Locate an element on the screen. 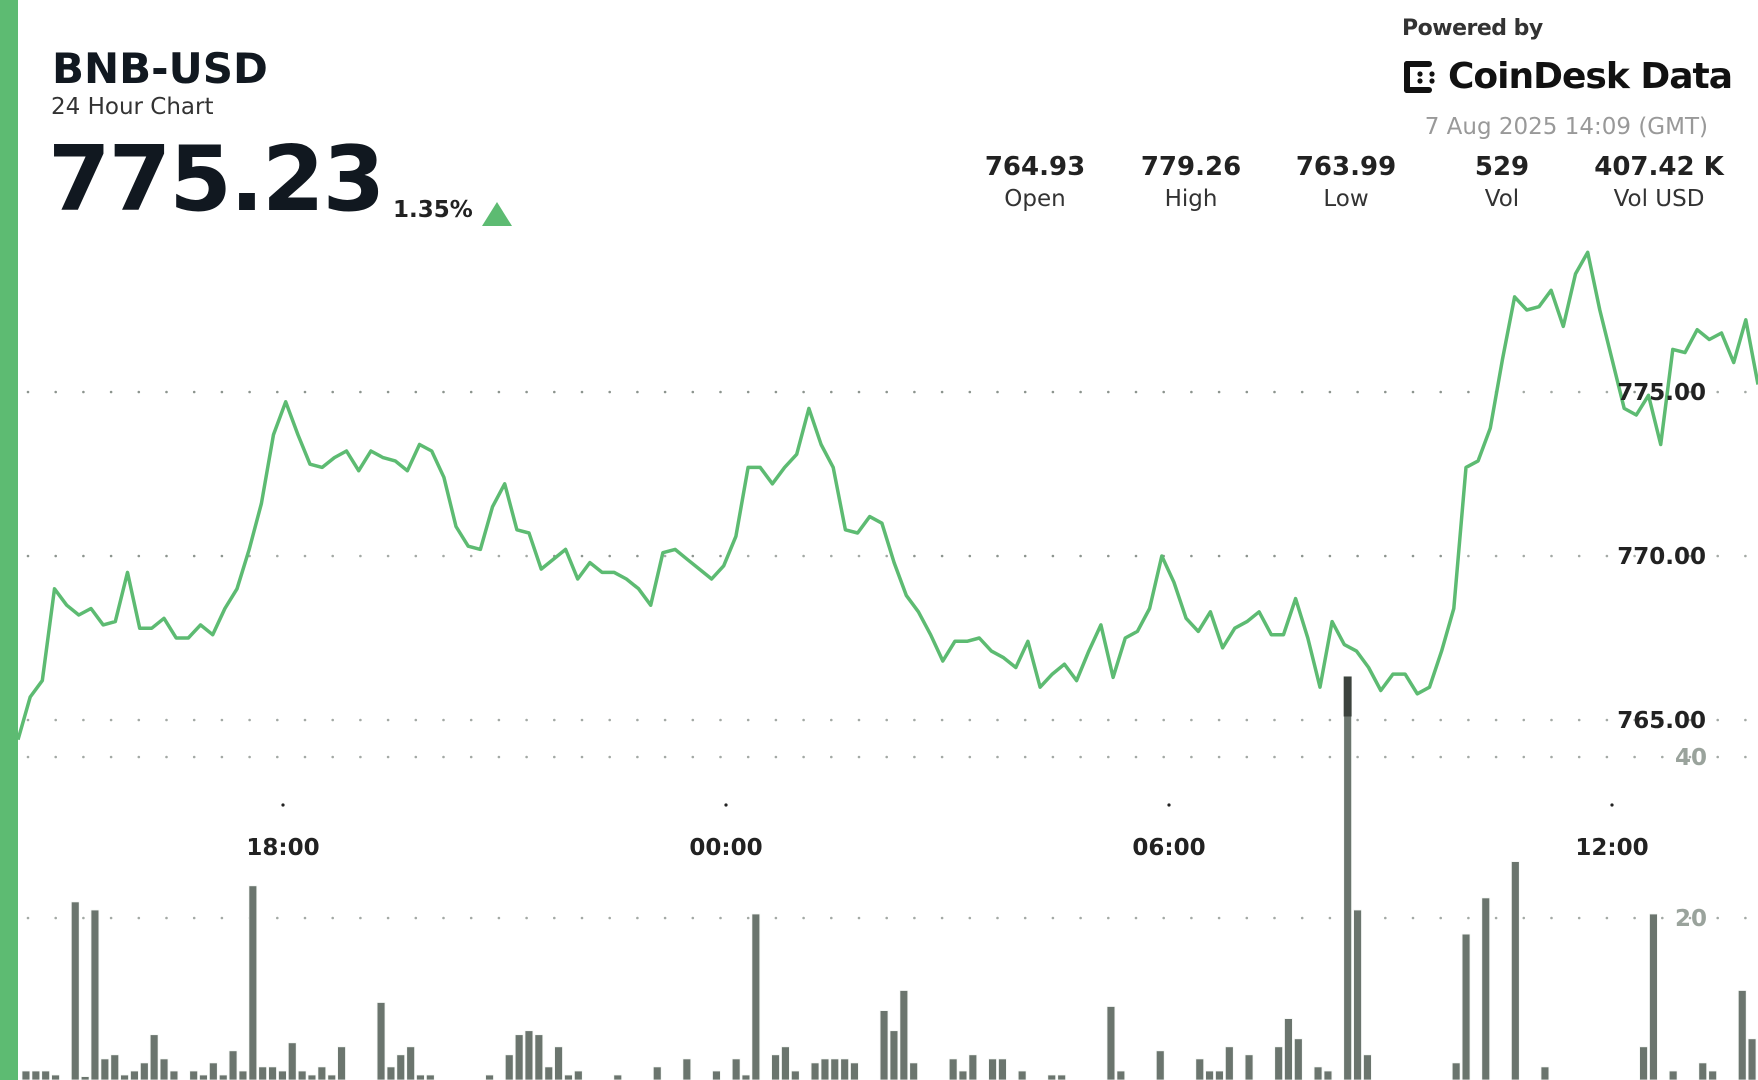 This screenshot has height=1080, width=1758. stat-label: Vol USD is located at coordinates (1659, 199).